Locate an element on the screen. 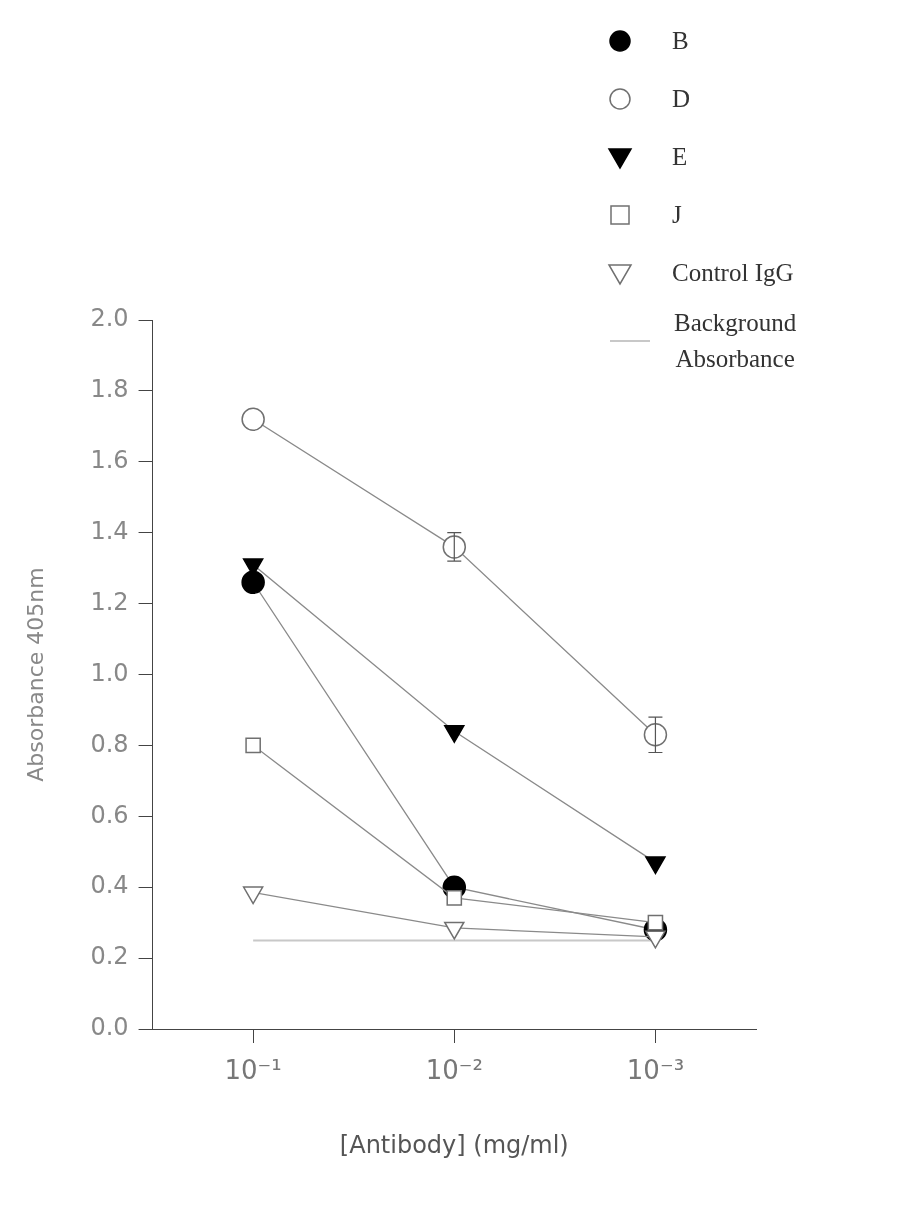  y-tick-label: 1.2 is located at coordinates (109, 601).